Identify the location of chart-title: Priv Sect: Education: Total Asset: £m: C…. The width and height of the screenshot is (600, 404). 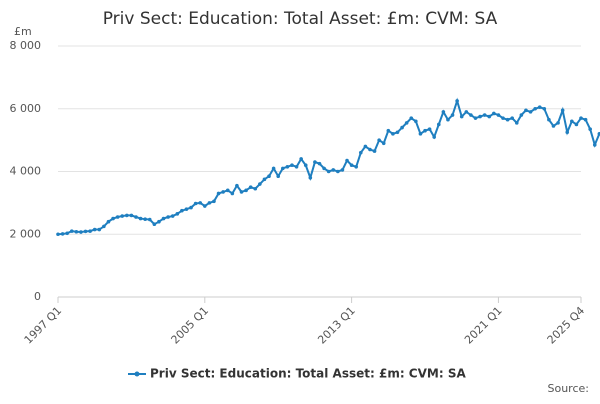
(300, 19).